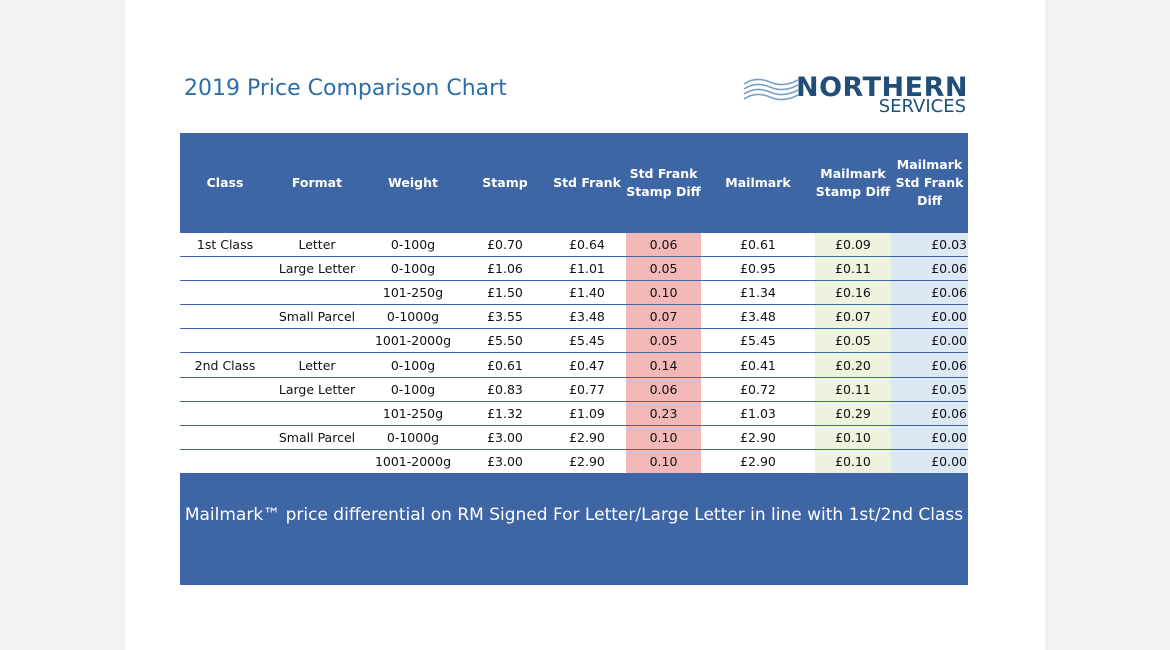  Describe the element at coordinates (413, 461) in the screenshot. I see `weight-cell: 1001-2000g` at that location.